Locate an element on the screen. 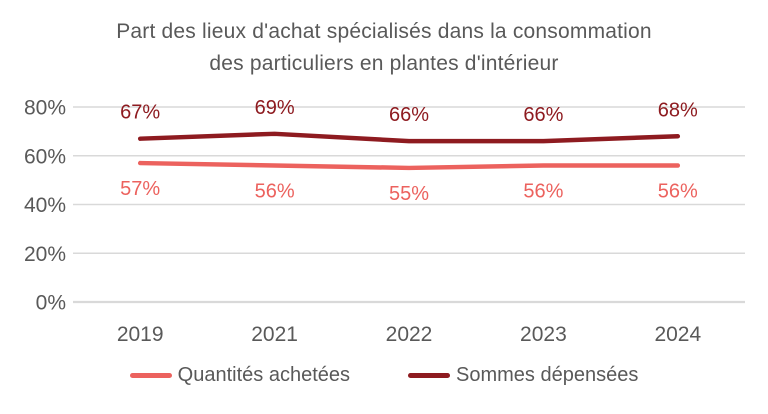  legend-label-sommes-depensees: Sommes dépensées is located at coordinates (547, 375).